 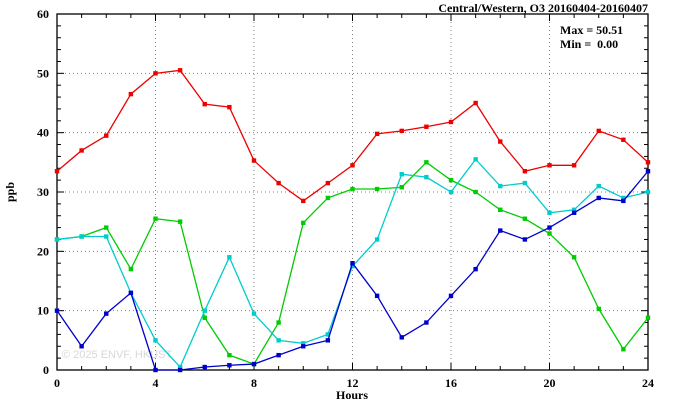 I want to click on y-tick-label: 50, so click(x=43, y=73).